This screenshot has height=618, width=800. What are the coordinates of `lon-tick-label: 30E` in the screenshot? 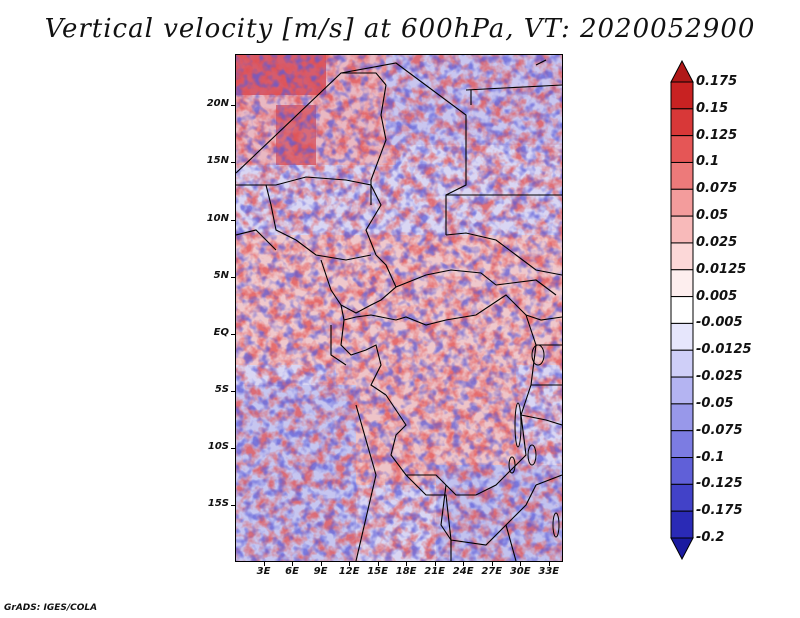 It's located at (520, 571).